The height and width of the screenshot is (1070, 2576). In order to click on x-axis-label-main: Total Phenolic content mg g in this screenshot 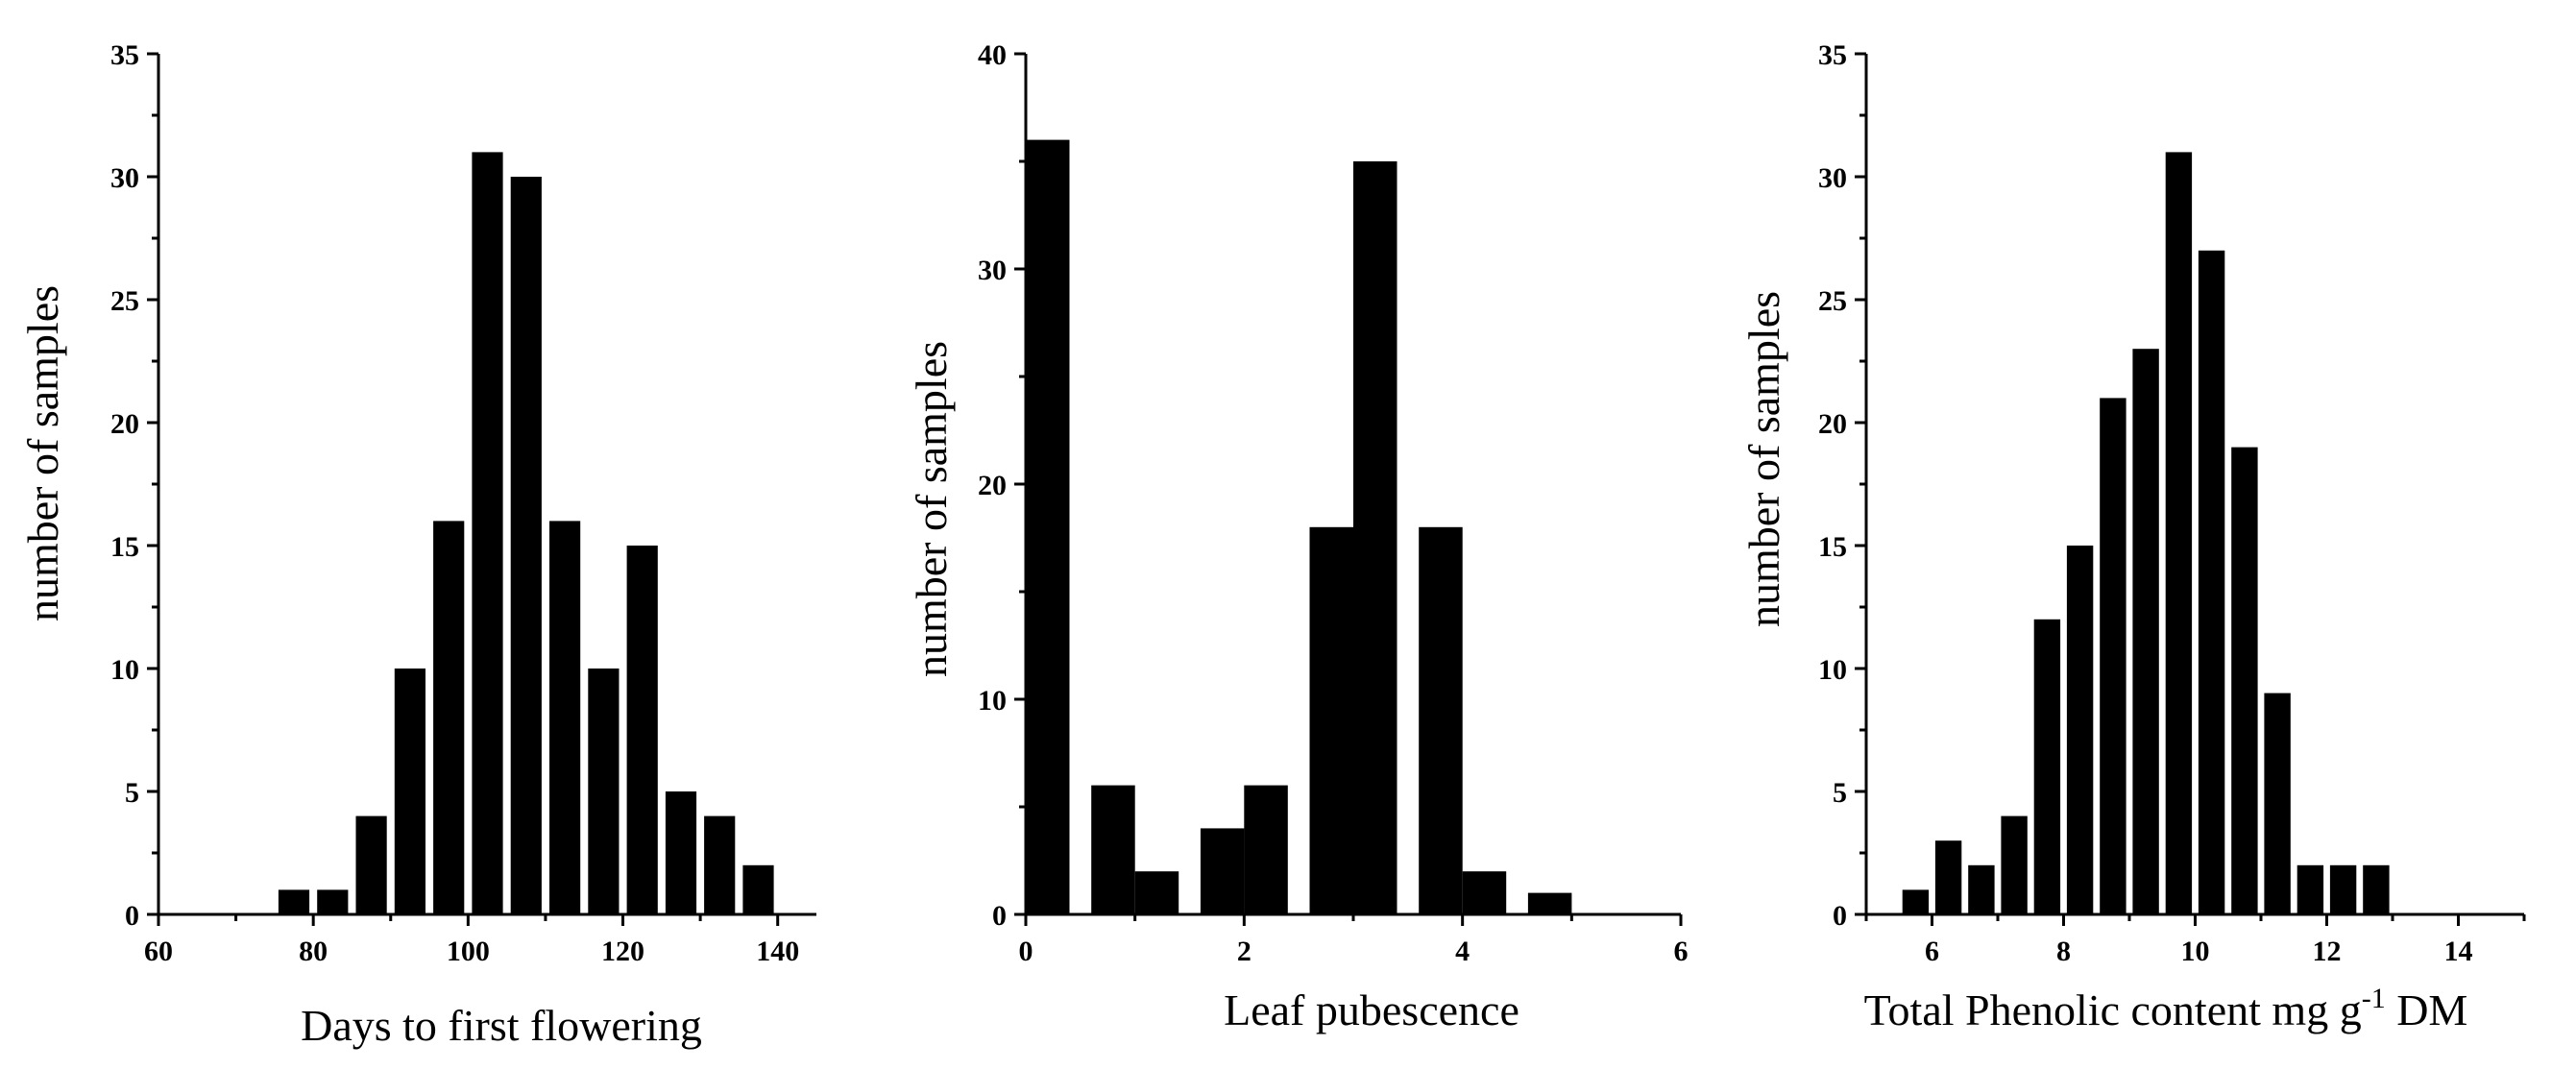, I will do `click(2113, 1009)`.